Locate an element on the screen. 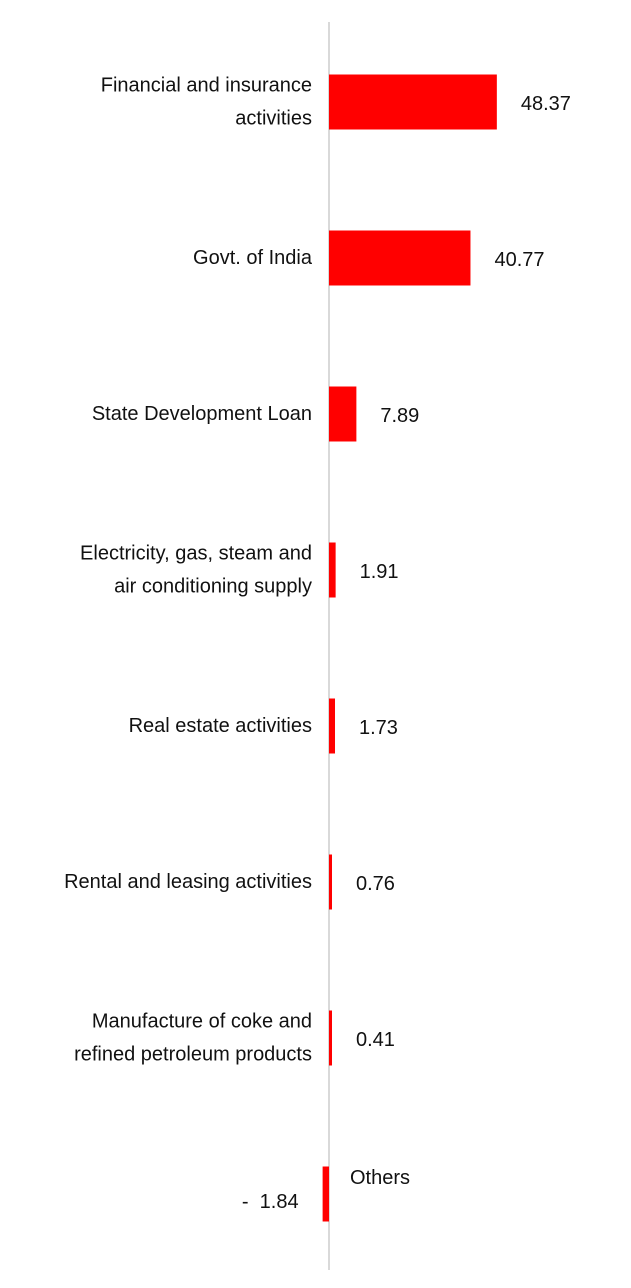 This screenshot has width=631, height=1288. category-label: Govt. of India is located at coordinates (253, 258).